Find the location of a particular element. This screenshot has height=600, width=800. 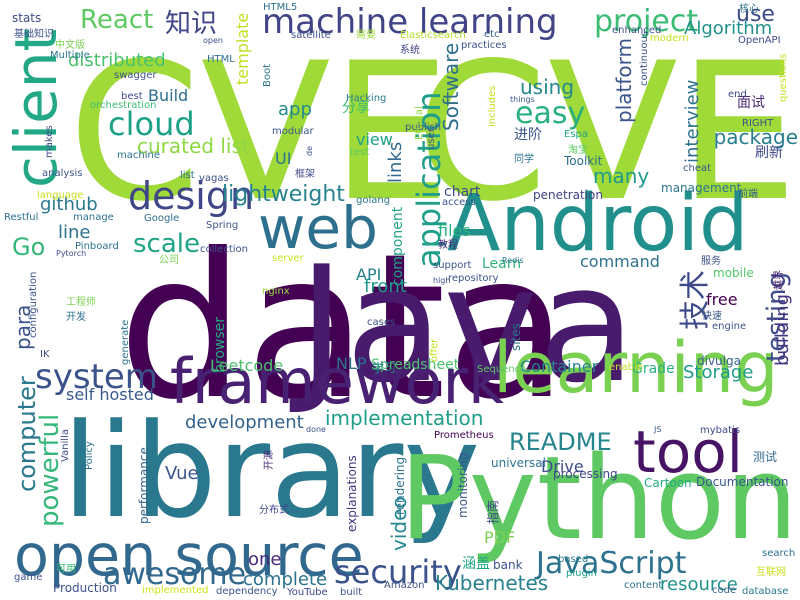

cloud-word-view-69: view is located at coordinates (374, 139).